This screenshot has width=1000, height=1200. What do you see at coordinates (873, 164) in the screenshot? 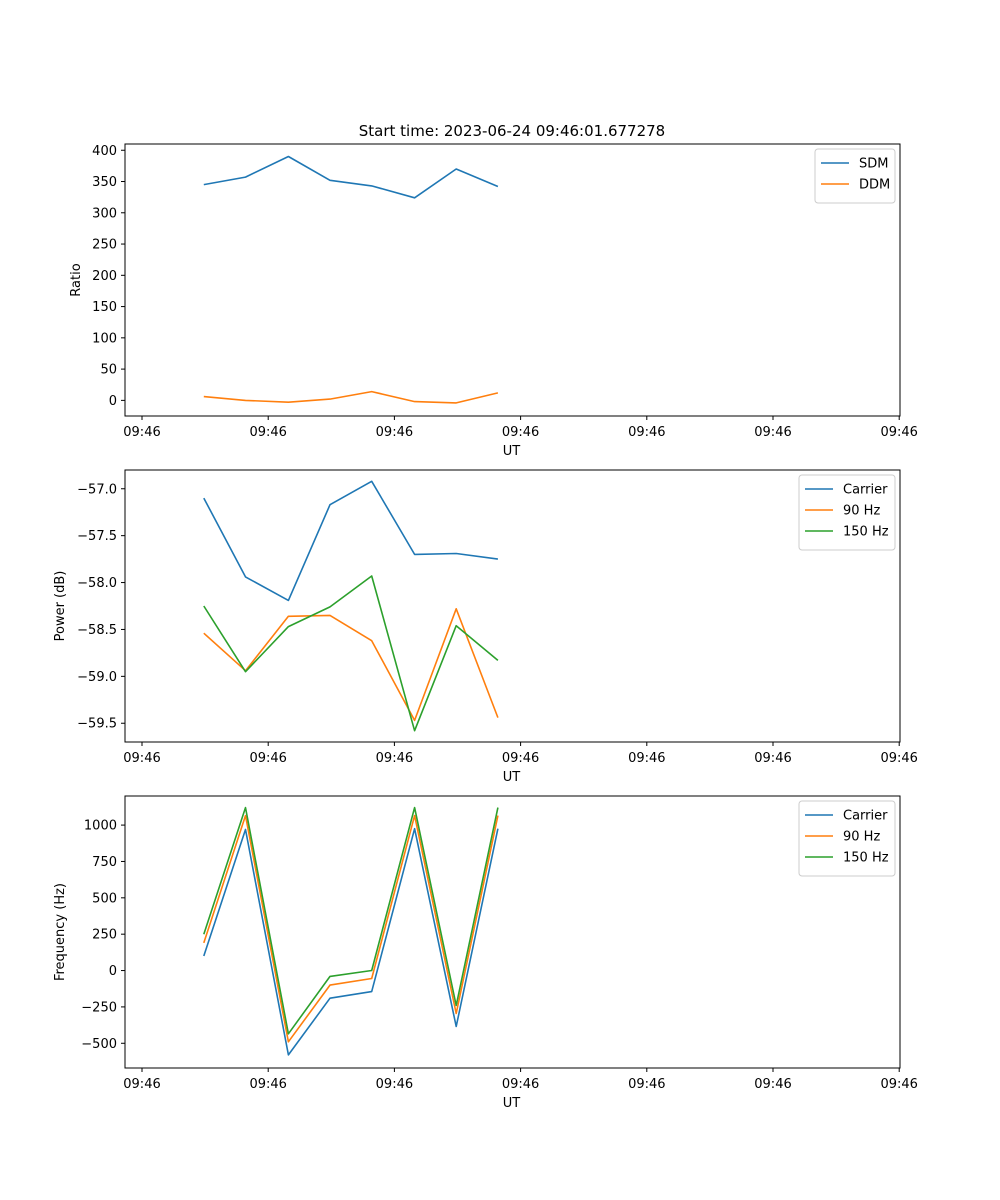
I see `legend-label-0: SDM` at bounding box center [873, 164].